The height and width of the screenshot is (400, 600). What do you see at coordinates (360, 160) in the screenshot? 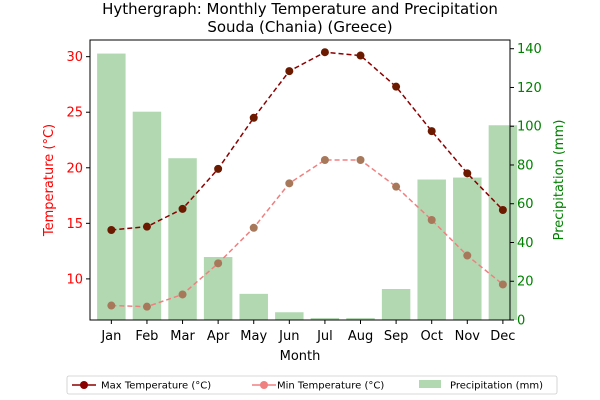
I see `min-temp-point-aug` at bounding box center [360, 160].